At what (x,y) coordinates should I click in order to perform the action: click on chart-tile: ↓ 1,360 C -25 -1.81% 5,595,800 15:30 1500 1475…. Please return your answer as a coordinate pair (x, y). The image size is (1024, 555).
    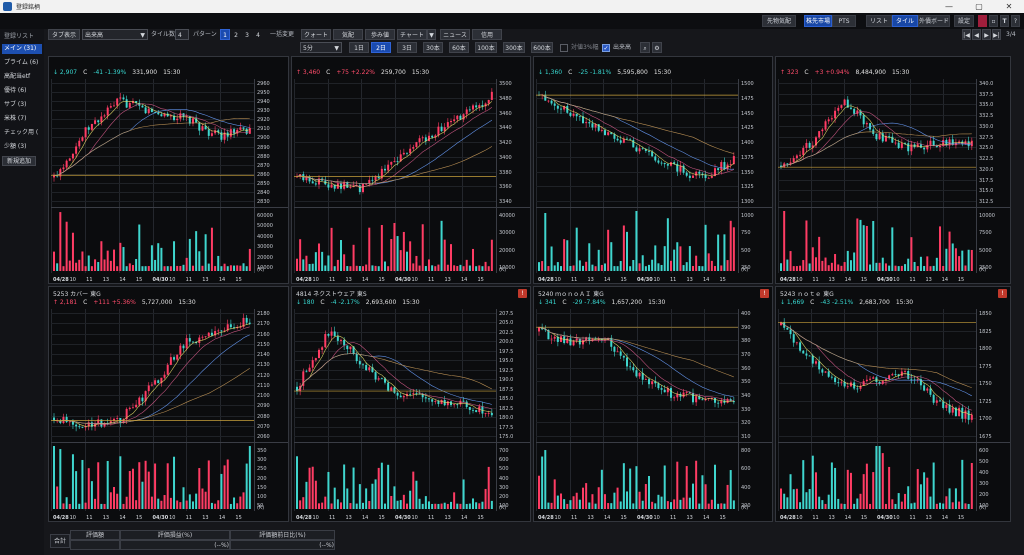
    Looking at the image, I should click on (653, 170).